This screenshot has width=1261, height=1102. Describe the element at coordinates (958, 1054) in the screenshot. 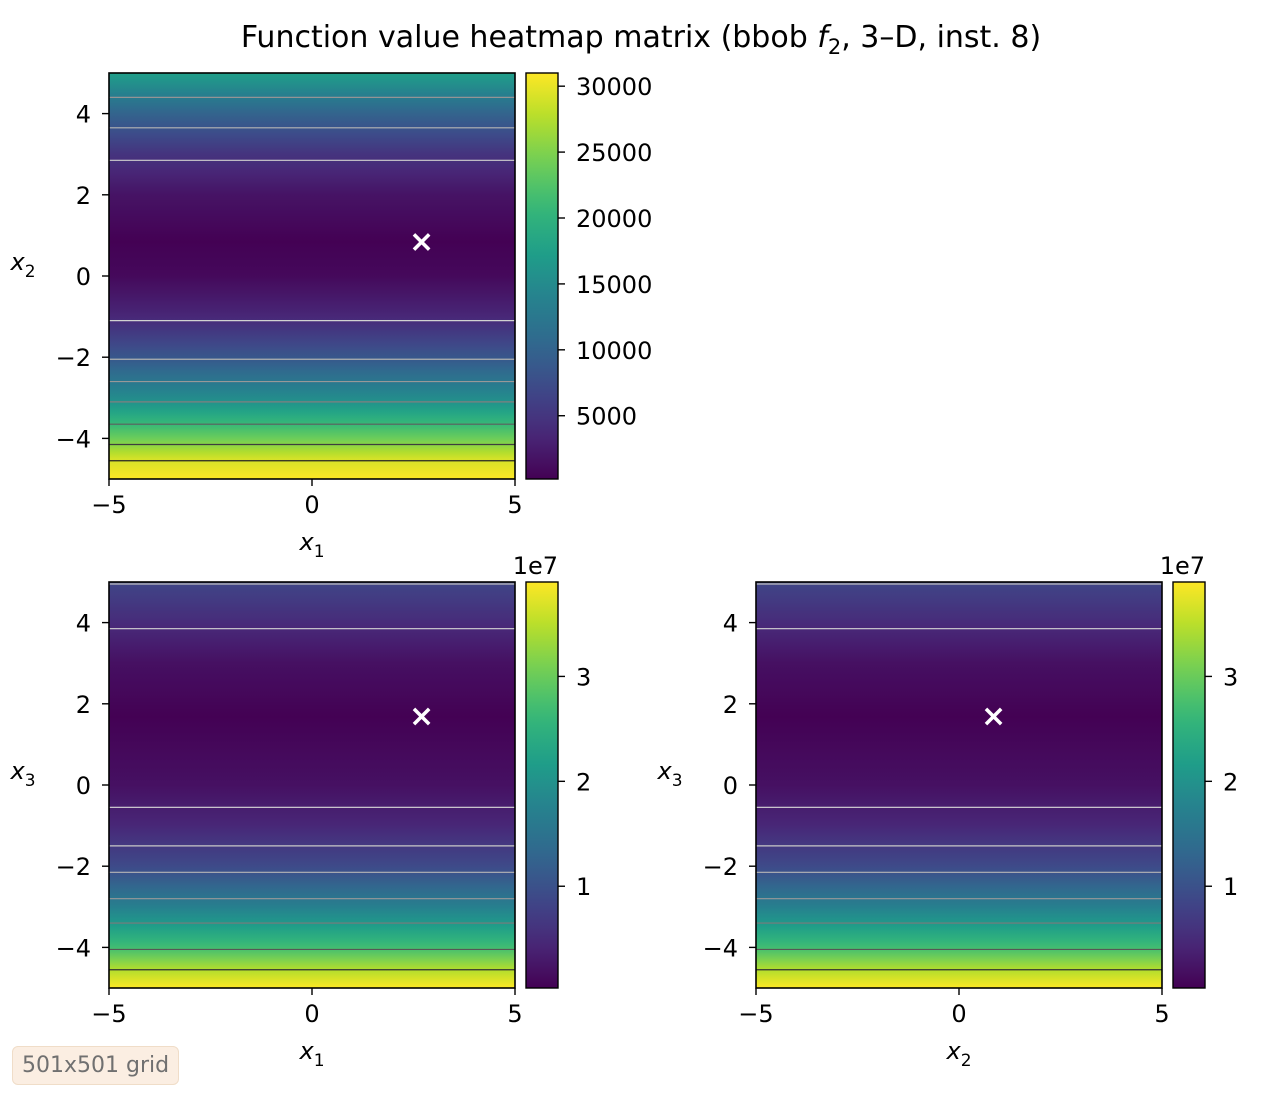

I see `x-axis-label: x2` at that location.